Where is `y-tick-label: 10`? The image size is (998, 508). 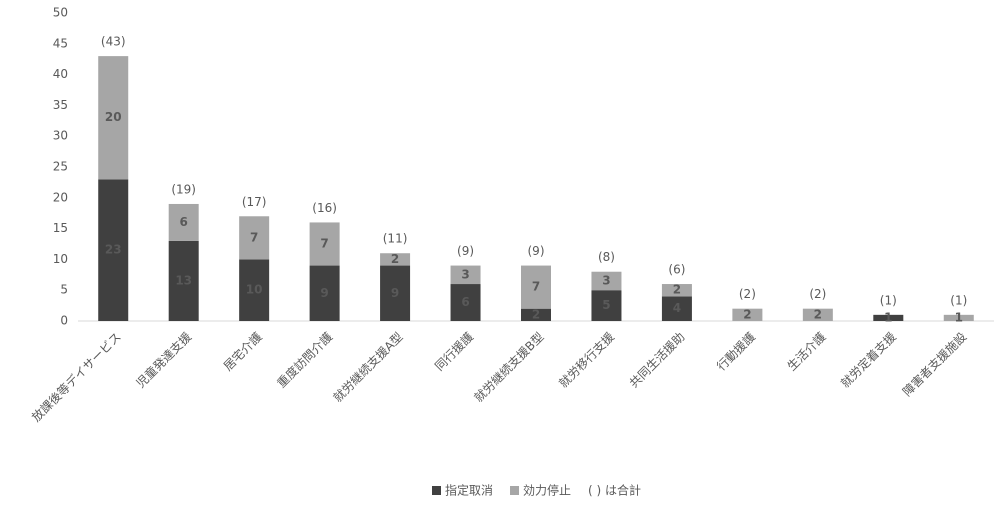 y-tick-label: 10 is located at coordinates (60, 259).